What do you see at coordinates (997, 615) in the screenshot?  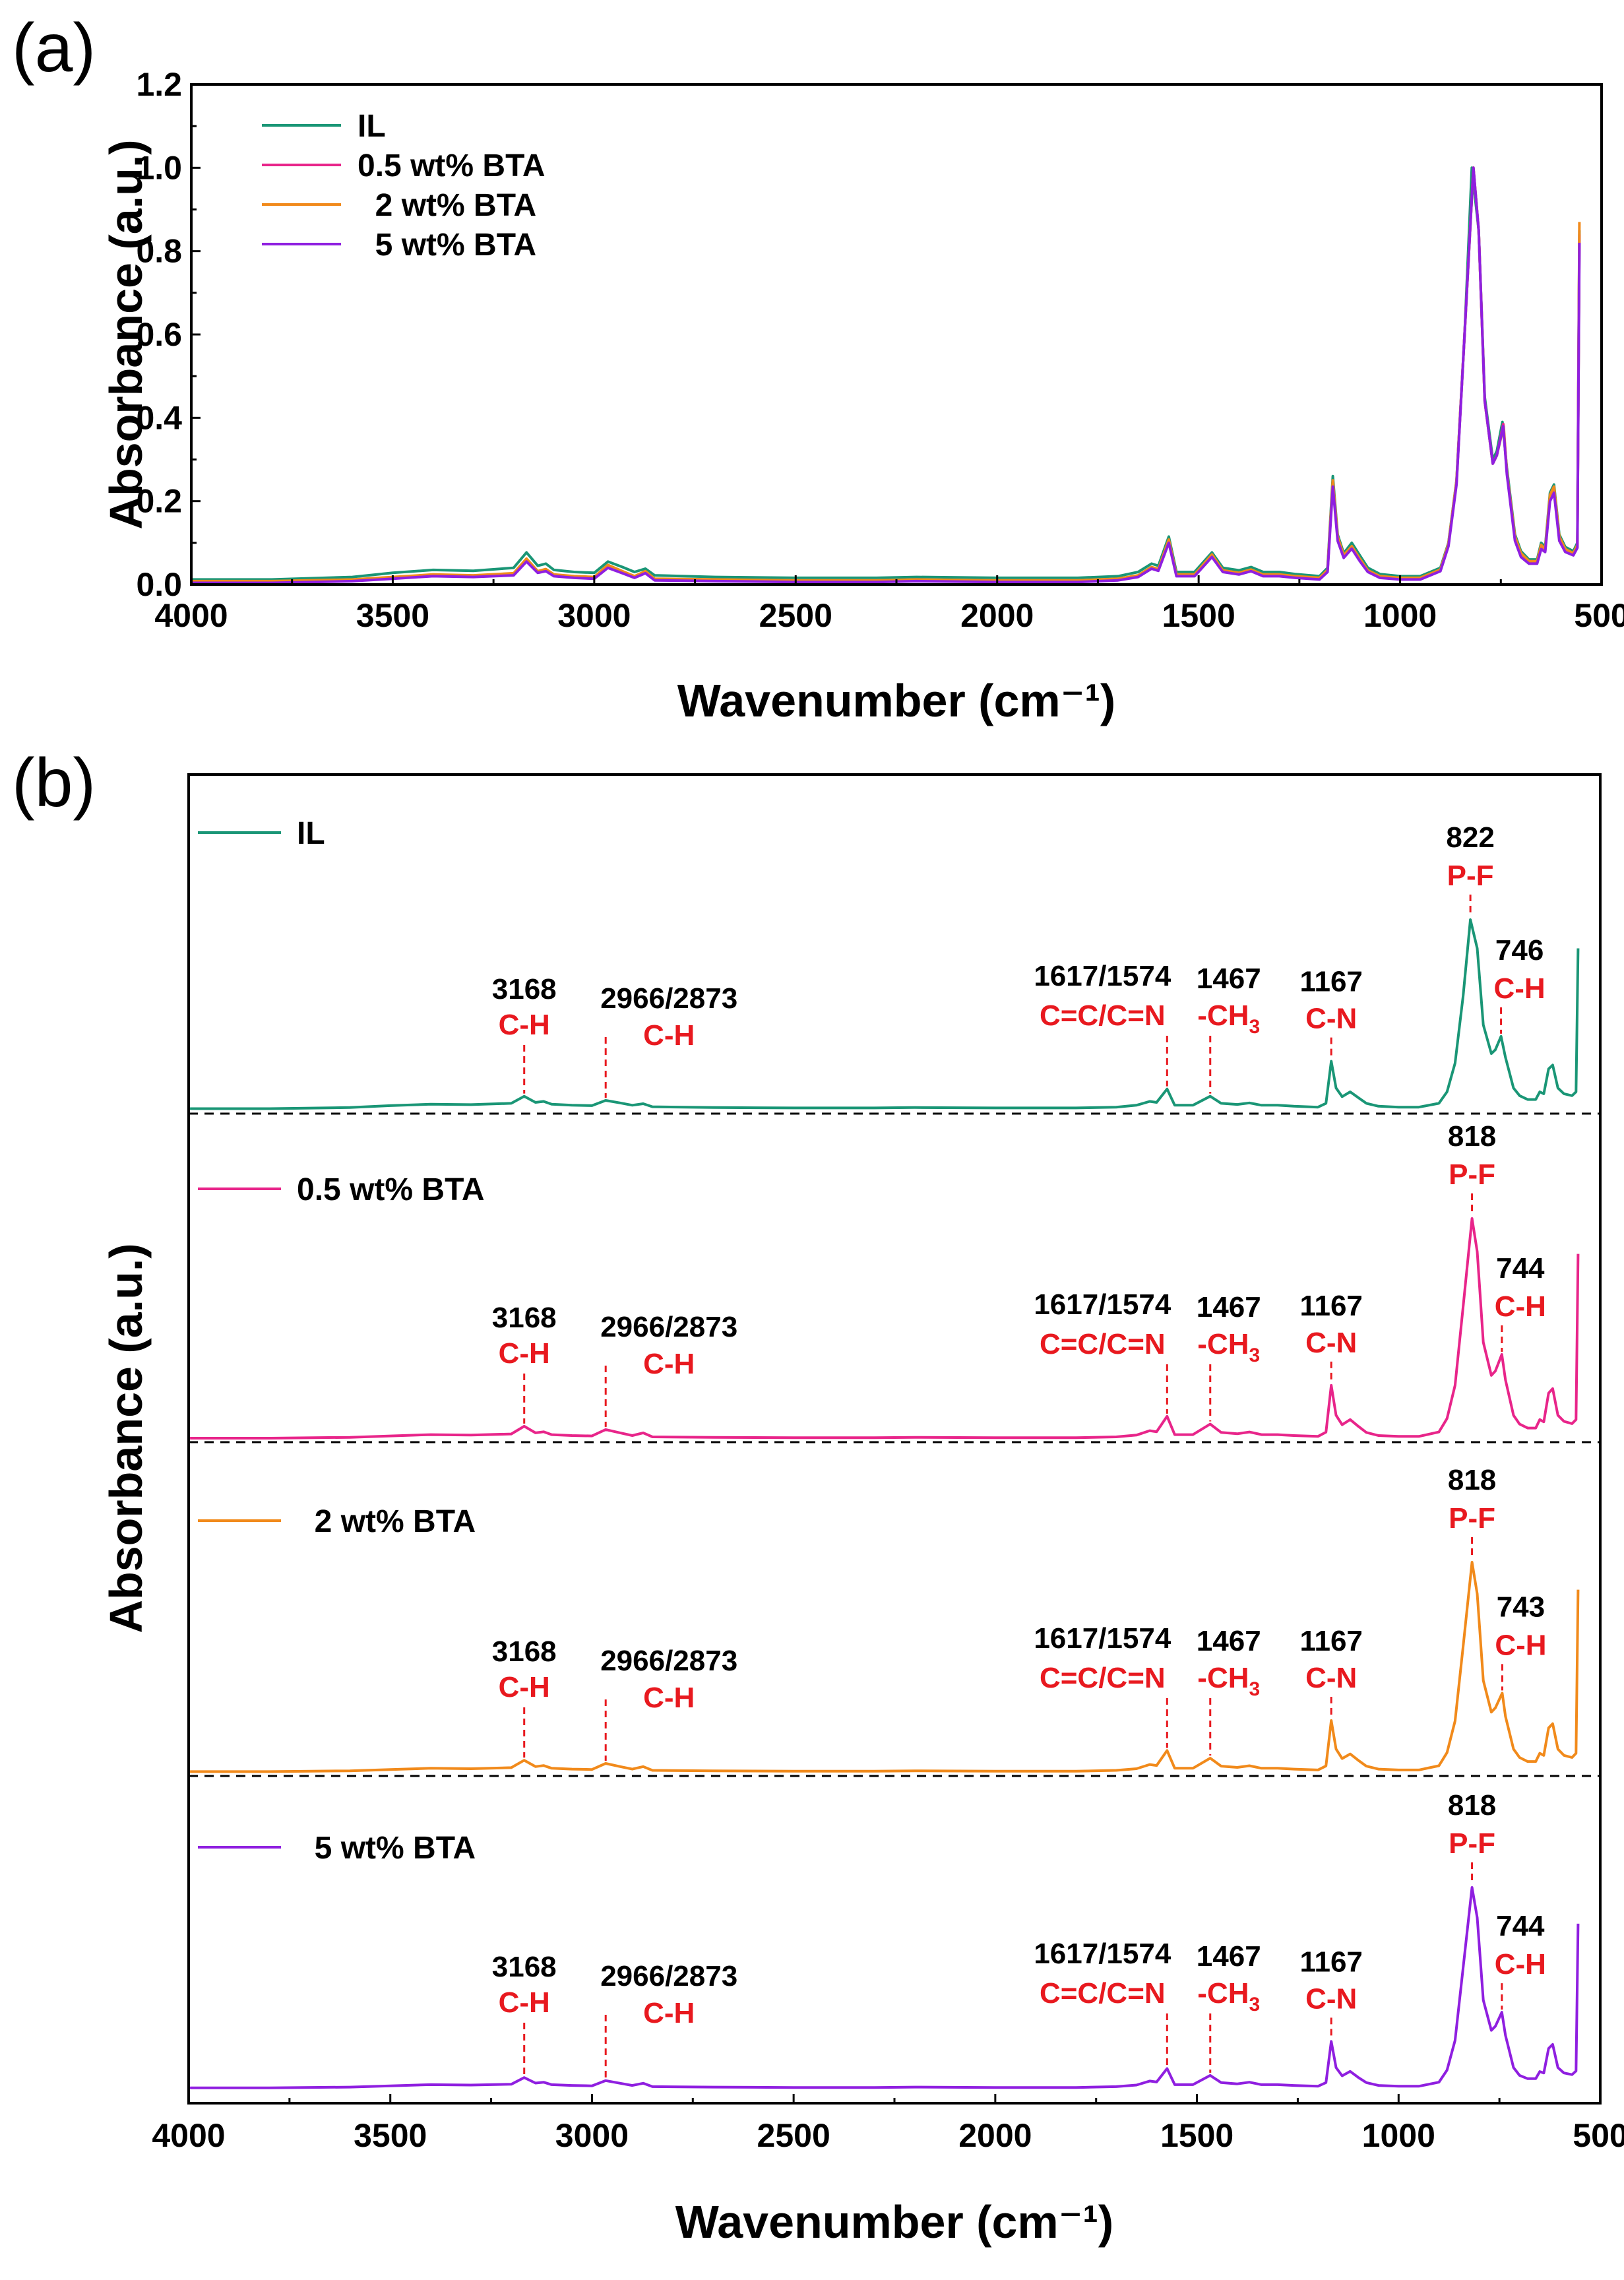 I see `panel-a-x-tick-label: 2000` at bounding box center [997, 615].